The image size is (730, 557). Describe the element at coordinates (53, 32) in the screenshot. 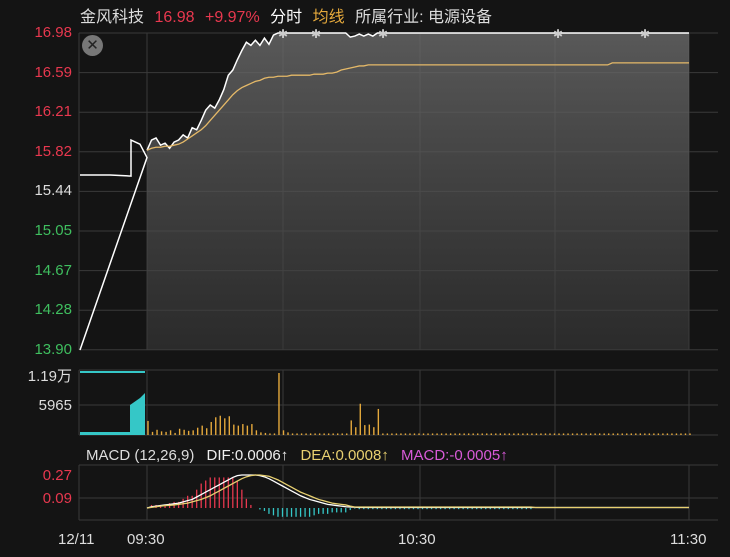

I see `price-axis-label: 16.98` at that location.